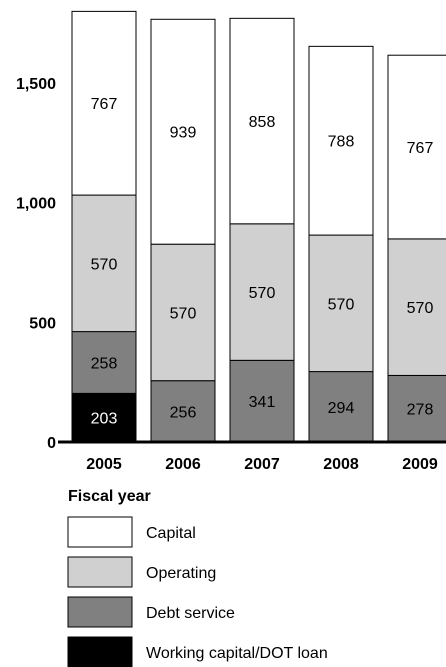 The height and width of the screenshot is (667, 446). I want to click on y-axis: 0 500 1,000 1,500, so click(36, 264).